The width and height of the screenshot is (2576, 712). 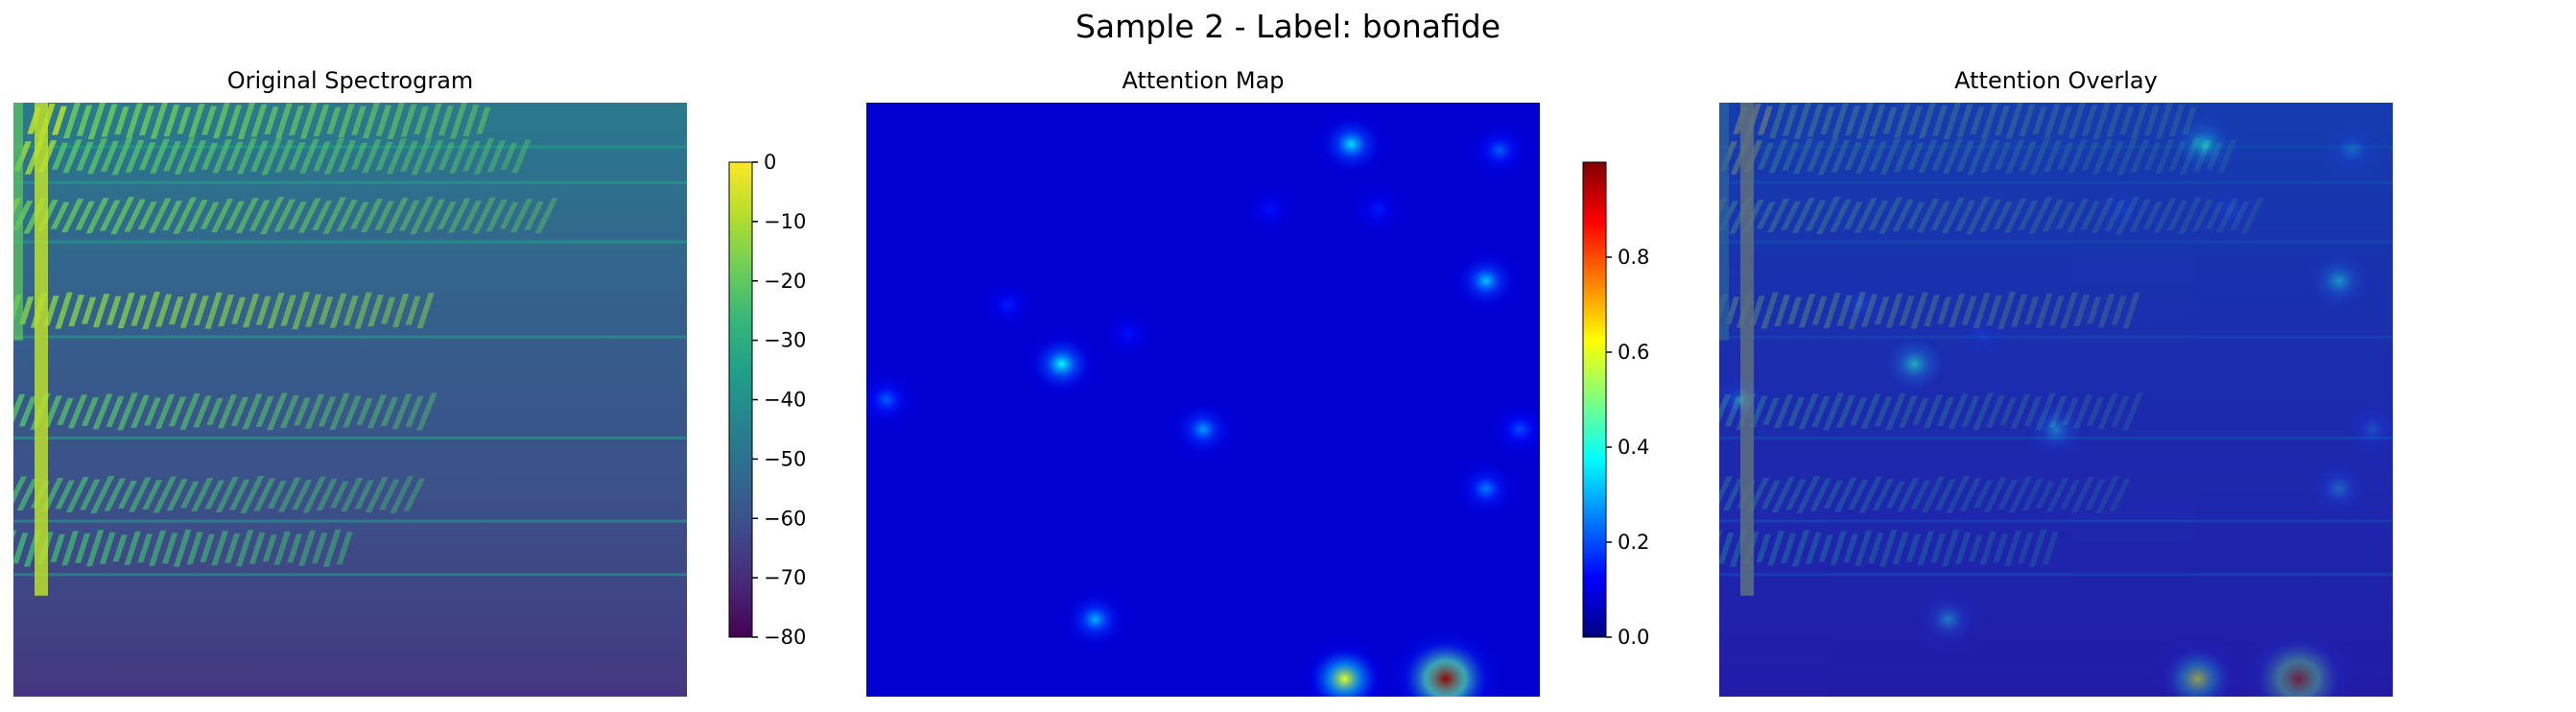 What do you see at coordinates (785, 400) in the screenshot?
I see `spectrogram-colorbar-tick-label: −40` at bounding box center [785, 400].